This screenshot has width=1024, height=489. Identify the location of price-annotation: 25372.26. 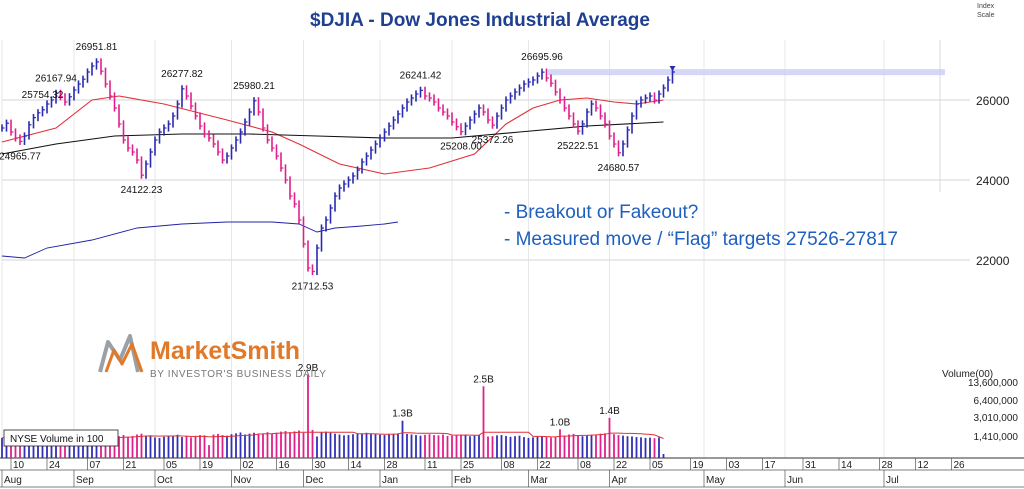
(493, 140).